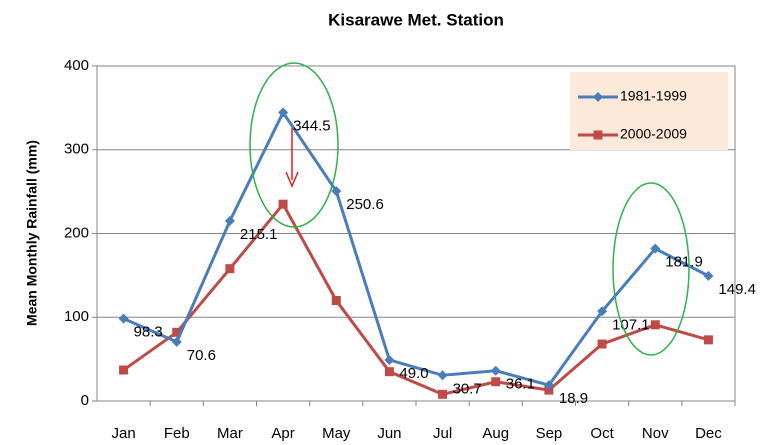  I want to click on y-tick-label: 100, so click(76, 316).